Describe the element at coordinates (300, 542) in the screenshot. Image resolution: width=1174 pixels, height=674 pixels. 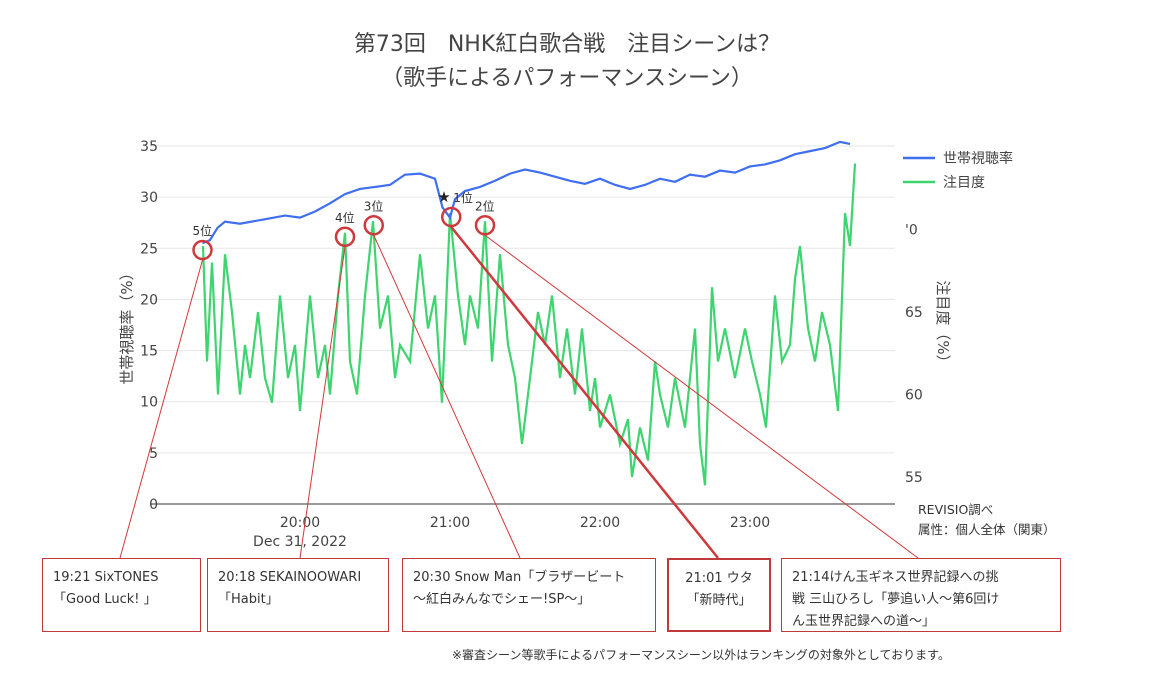
I see `x-date-label: Dec 31, 2022` at that location.